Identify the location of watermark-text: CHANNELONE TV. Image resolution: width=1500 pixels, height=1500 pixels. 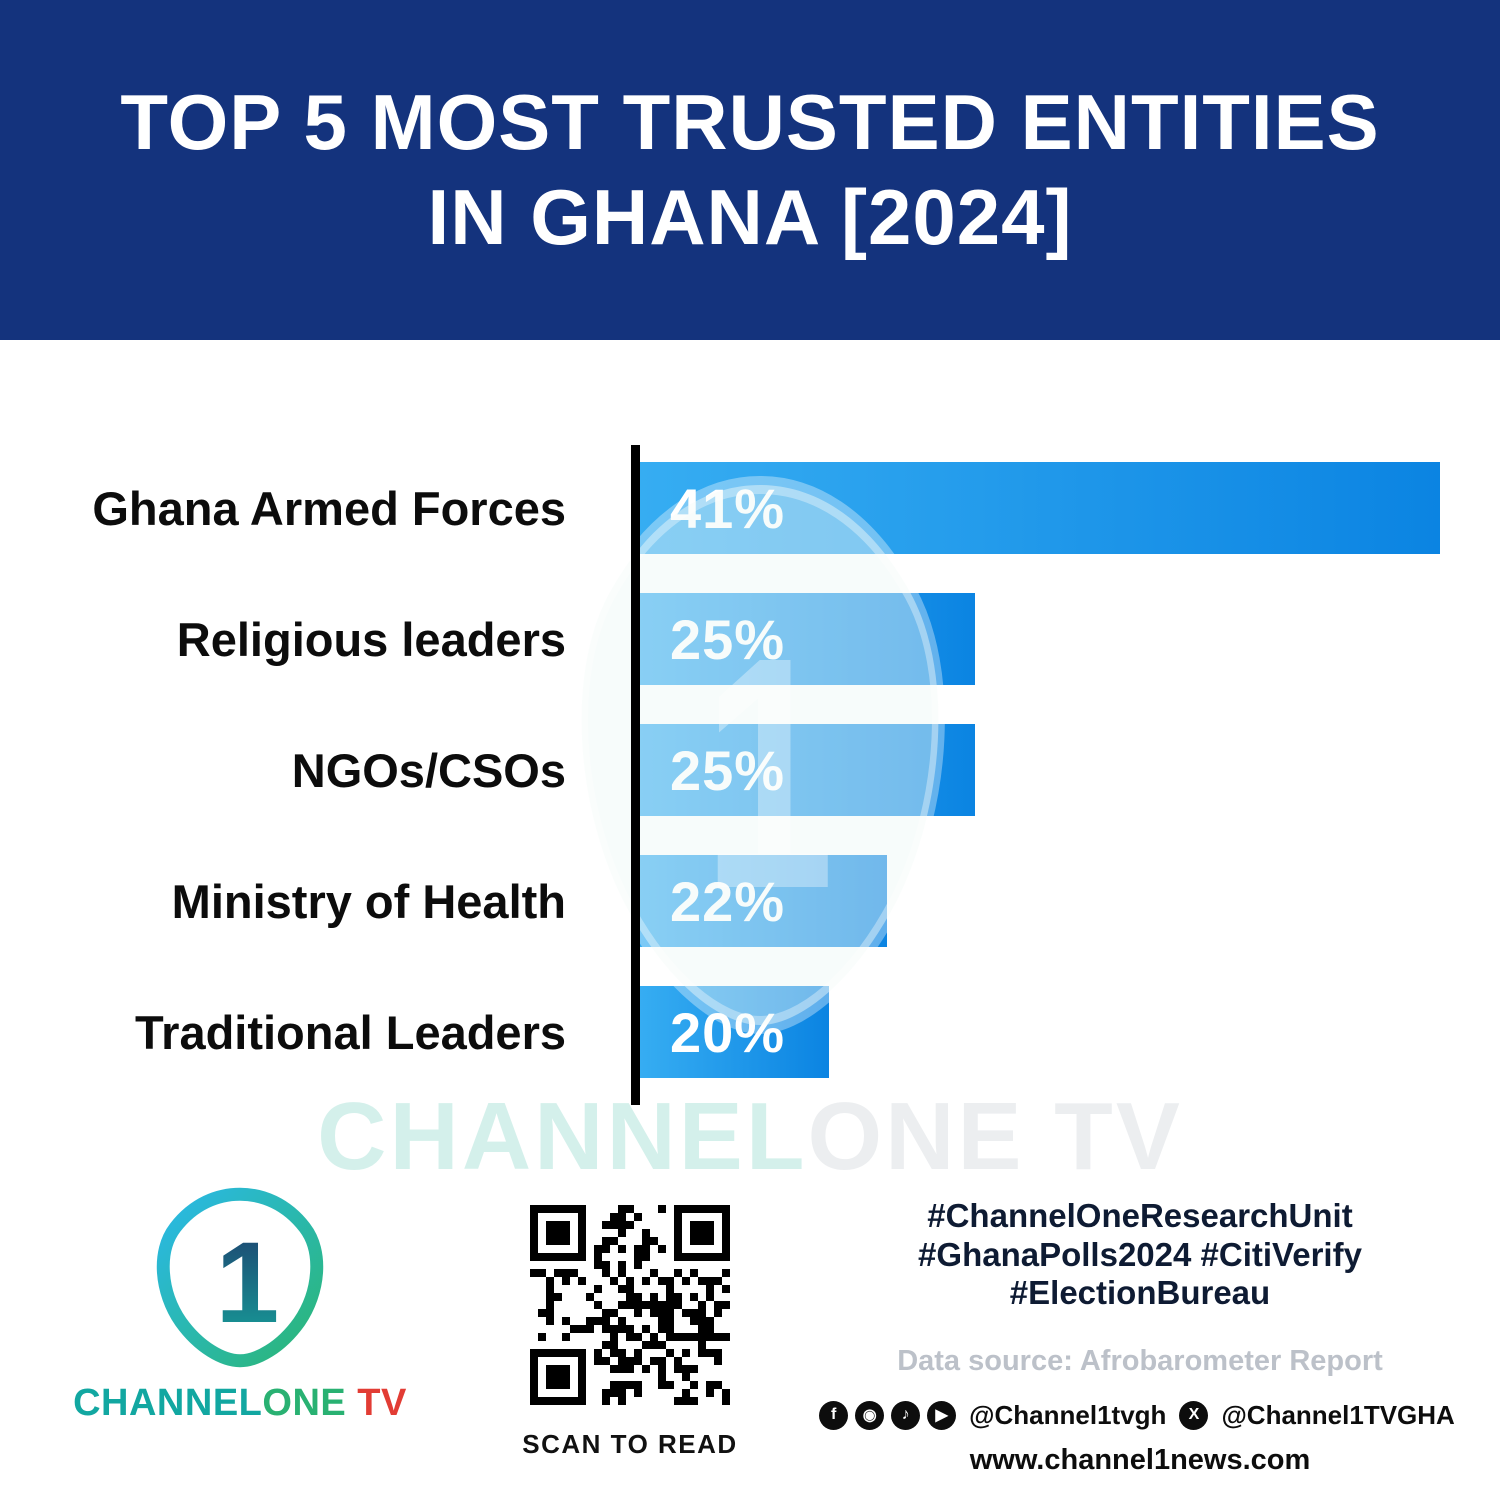
(750, 1137).